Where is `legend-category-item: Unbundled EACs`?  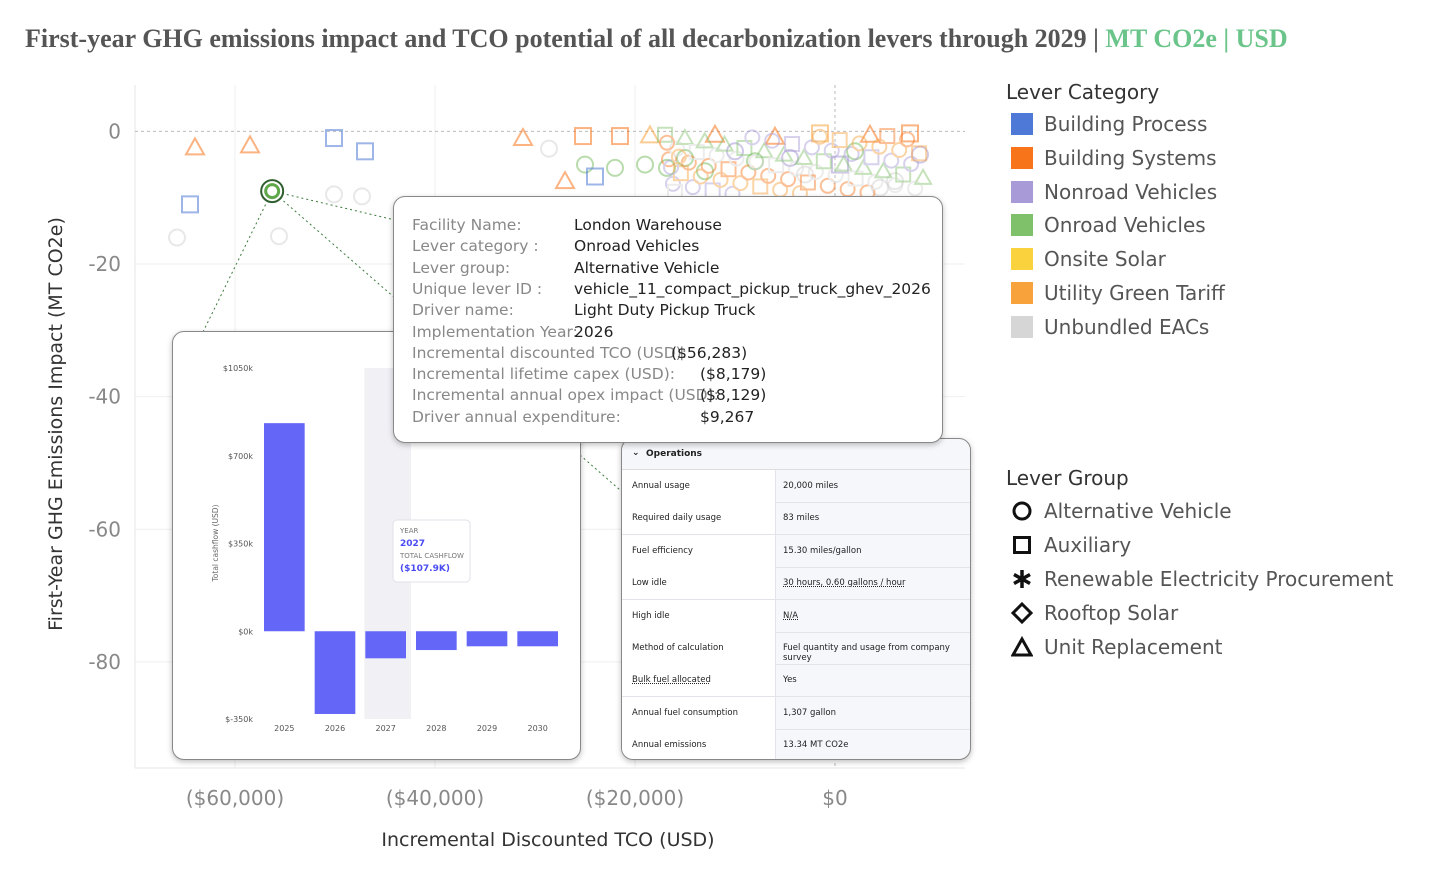
legend-category-item: Unbundled EACs is located at coordinates (1110, 327).